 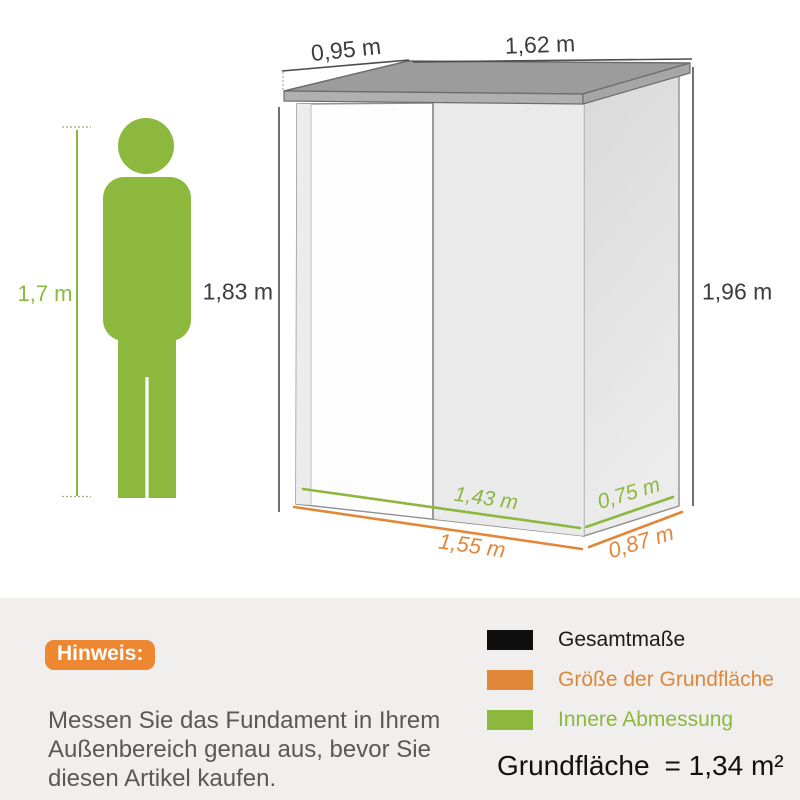 What do you see at coordinates (724, 765) in the screenshot?
I see `footprint-total-value: = 1,34 m²` at bounding box center [724, 765].